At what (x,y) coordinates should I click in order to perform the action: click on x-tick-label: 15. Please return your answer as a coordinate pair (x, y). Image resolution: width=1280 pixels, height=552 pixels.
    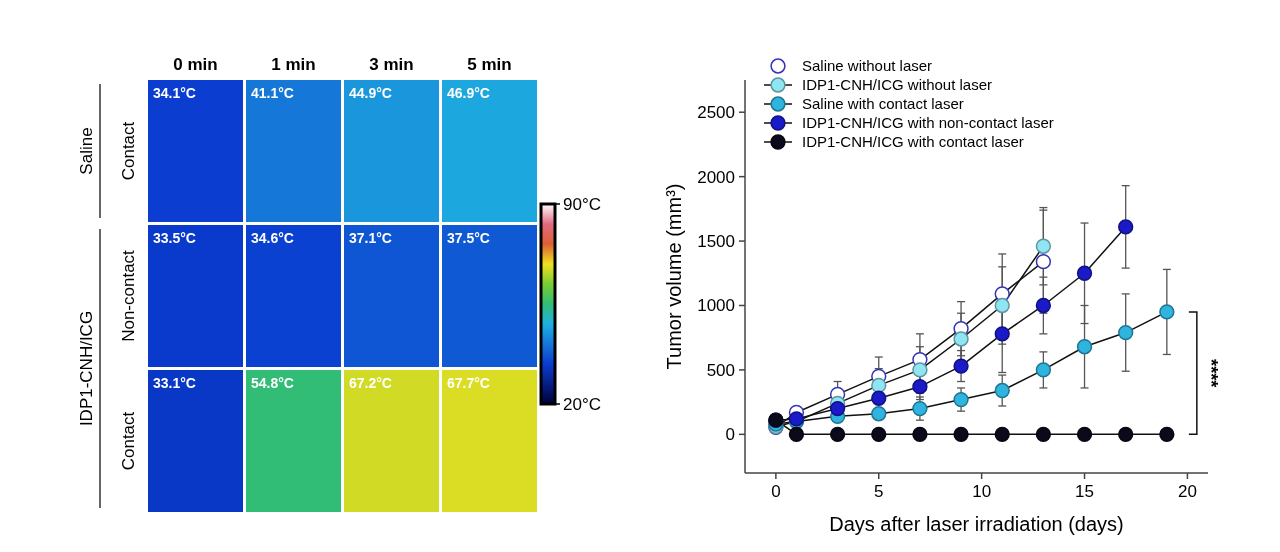
    Looking at the image, I should click on (1084, 491).